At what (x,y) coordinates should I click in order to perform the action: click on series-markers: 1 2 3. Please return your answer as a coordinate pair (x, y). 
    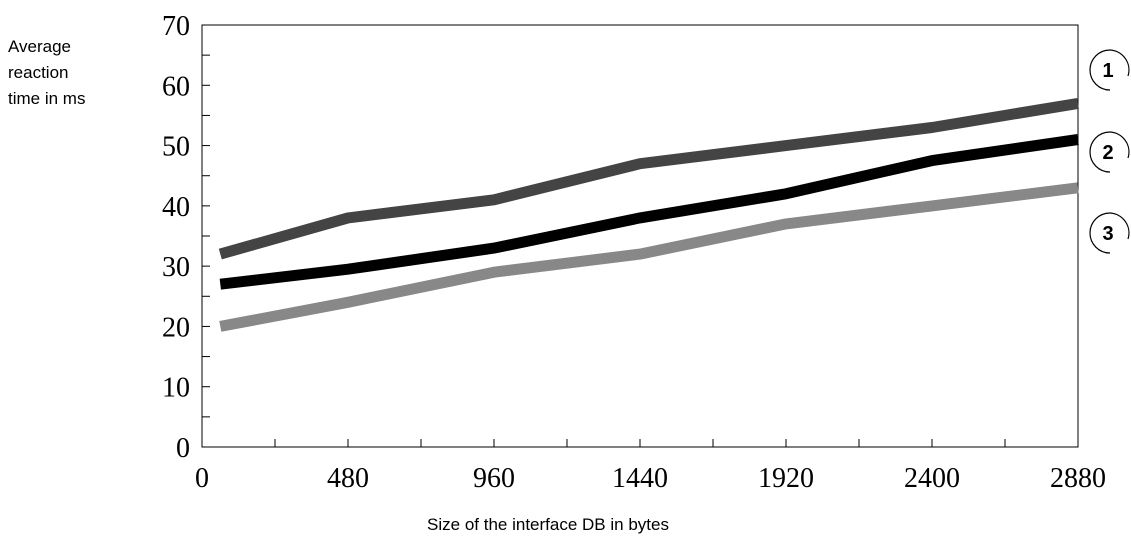
    Looking at the image, I should click on (1109, 151).